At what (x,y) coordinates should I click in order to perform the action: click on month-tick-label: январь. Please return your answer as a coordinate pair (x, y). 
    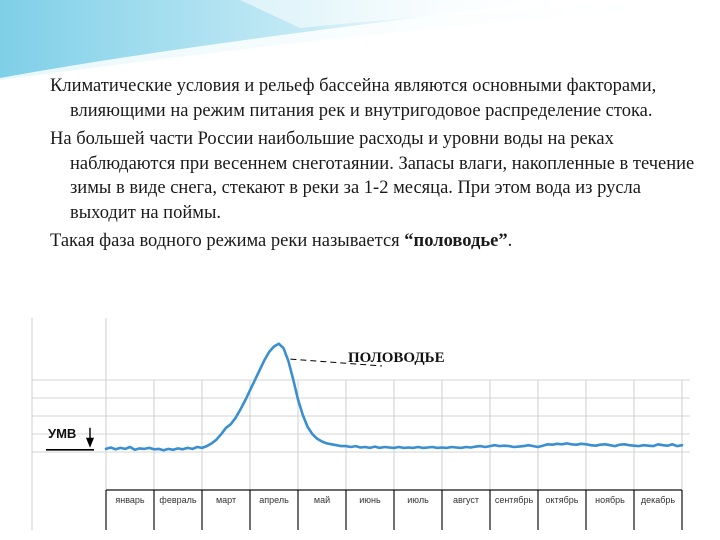
    Looking at the image, I should click on (130, 500).